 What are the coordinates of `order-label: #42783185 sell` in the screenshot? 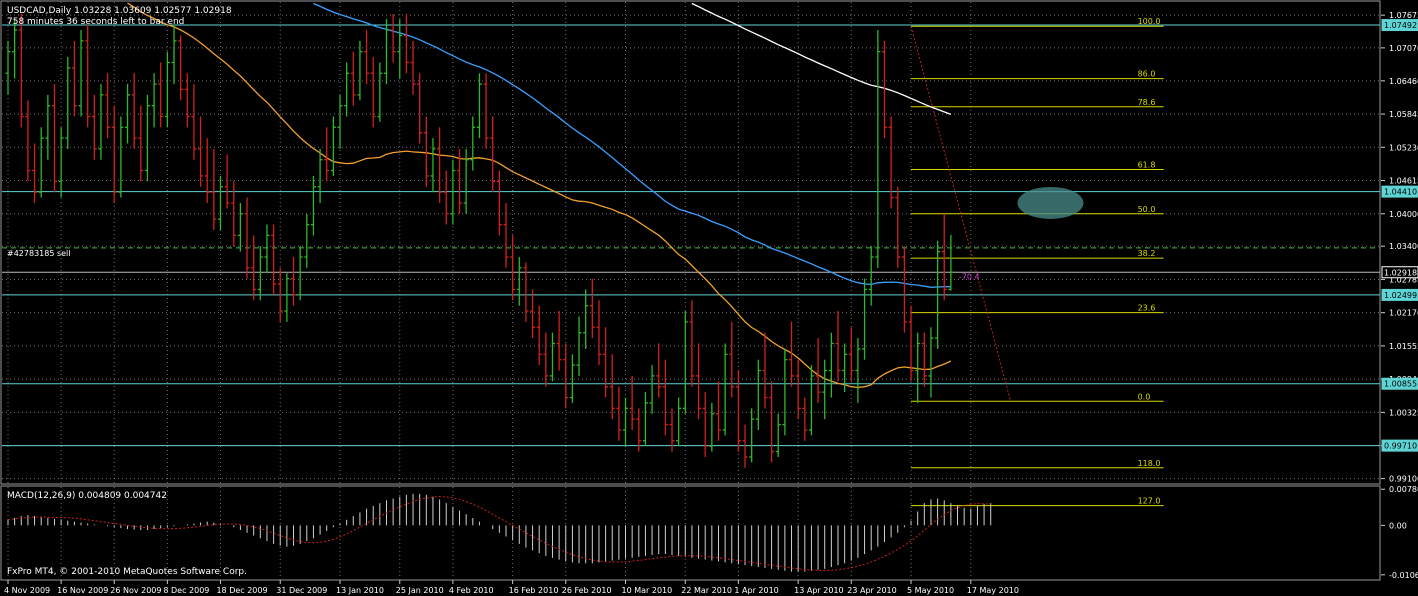 It's located at (39, 253).